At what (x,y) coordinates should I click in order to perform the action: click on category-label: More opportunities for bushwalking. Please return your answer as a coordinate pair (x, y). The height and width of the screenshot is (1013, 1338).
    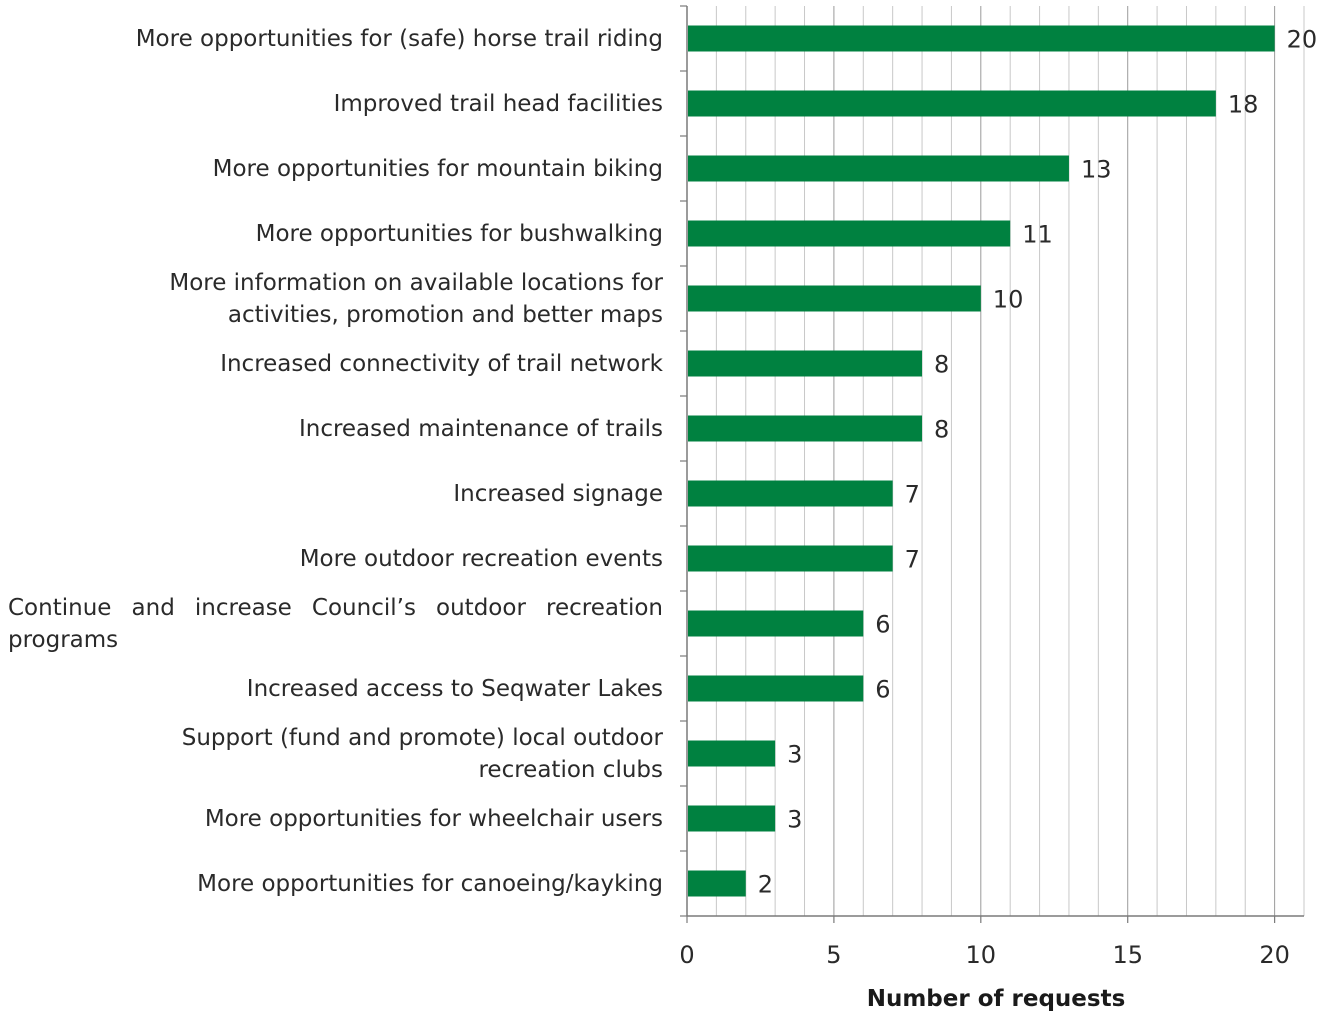
    Looking at the image, I should click on (459, 233).